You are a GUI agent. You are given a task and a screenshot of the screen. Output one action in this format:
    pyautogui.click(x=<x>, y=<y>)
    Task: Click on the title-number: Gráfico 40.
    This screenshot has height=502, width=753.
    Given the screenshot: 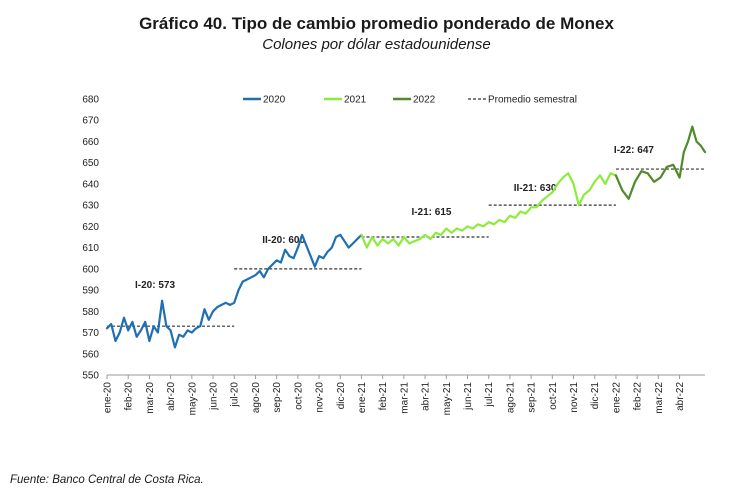 What is the action you would take?
    pyautogui.click(x=183, y=23)
    